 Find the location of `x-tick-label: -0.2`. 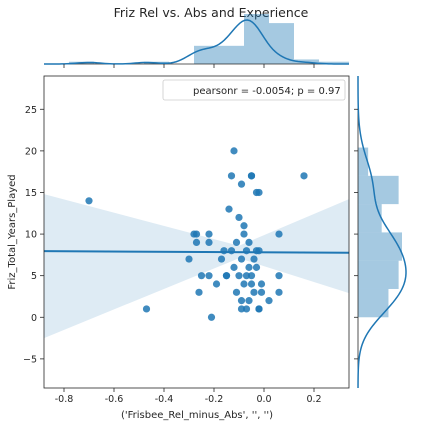

x-tick-label: -0.2 is located at coordinates (214, 399).